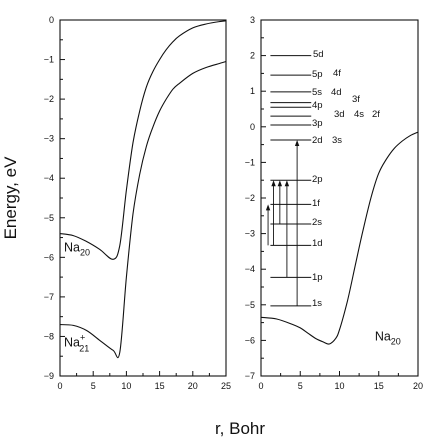  I want to click on y-tick-label: −8, so click(49, 336).